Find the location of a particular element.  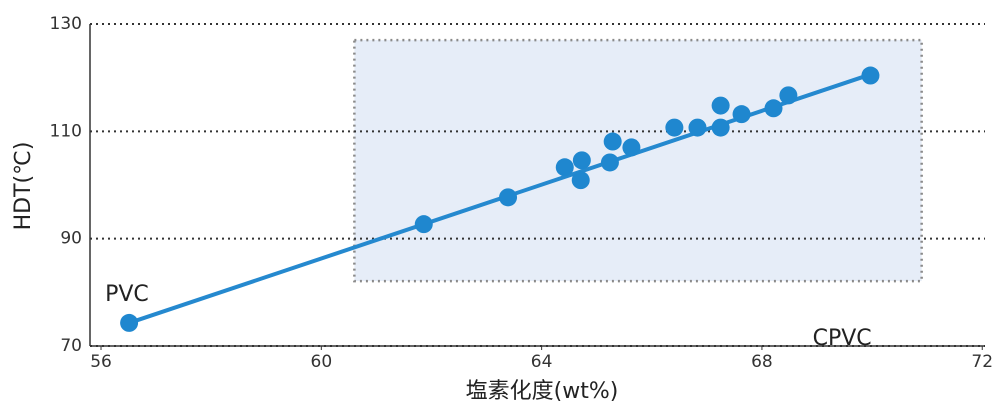

region-label: CPVC is located at coordinates (842, 338).